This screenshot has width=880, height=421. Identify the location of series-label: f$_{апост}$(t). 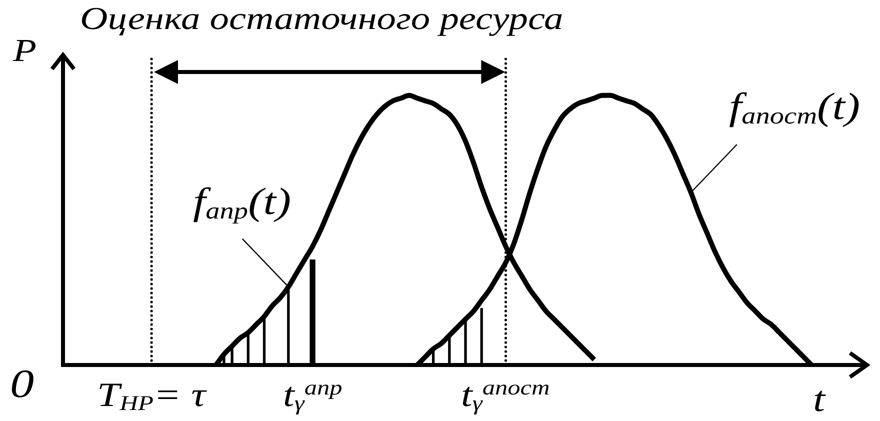
(794, 108).